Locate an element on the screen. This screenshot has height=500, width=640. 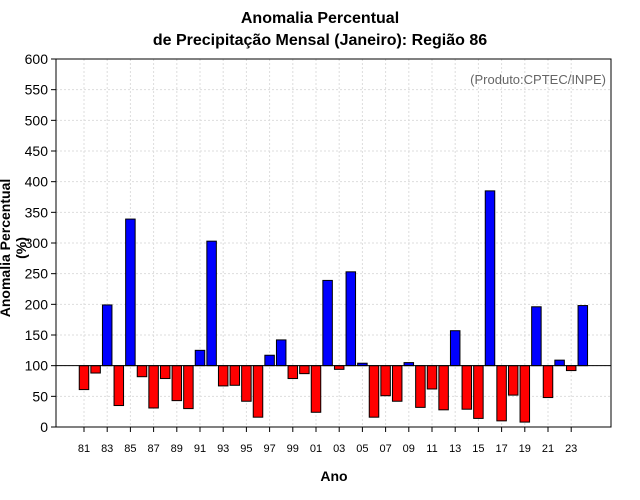
x-tick-label: 23 is located at coordinates (571, 449).